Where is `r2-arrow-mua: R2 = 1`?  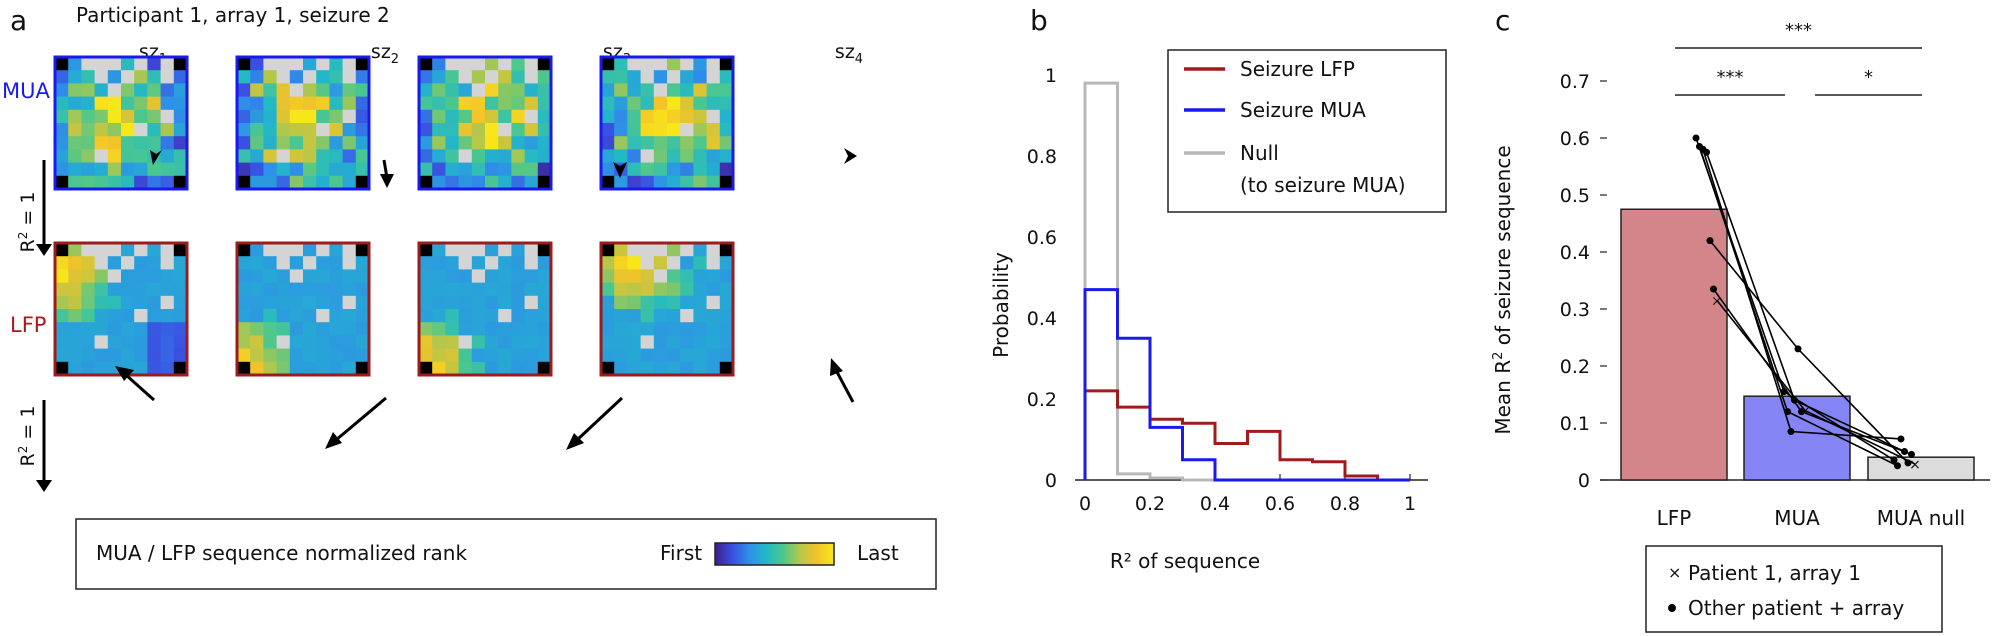 r2-arrow-mua: R2 = 1 is located at coordinates (34, 208).